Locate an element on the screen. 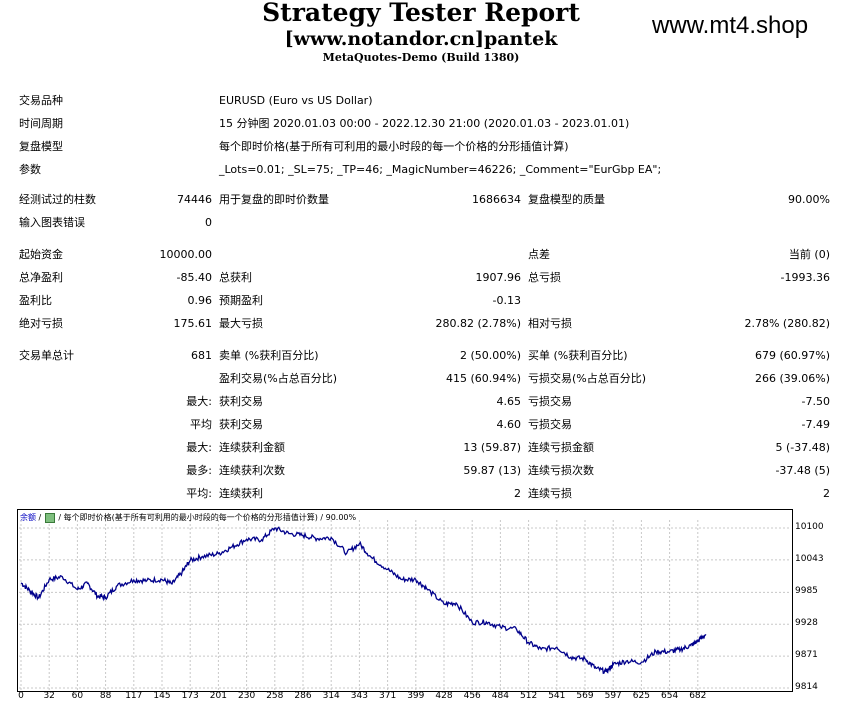 The image size is (856, 708). params-label: 参数 is located at coordinates (30, 169).